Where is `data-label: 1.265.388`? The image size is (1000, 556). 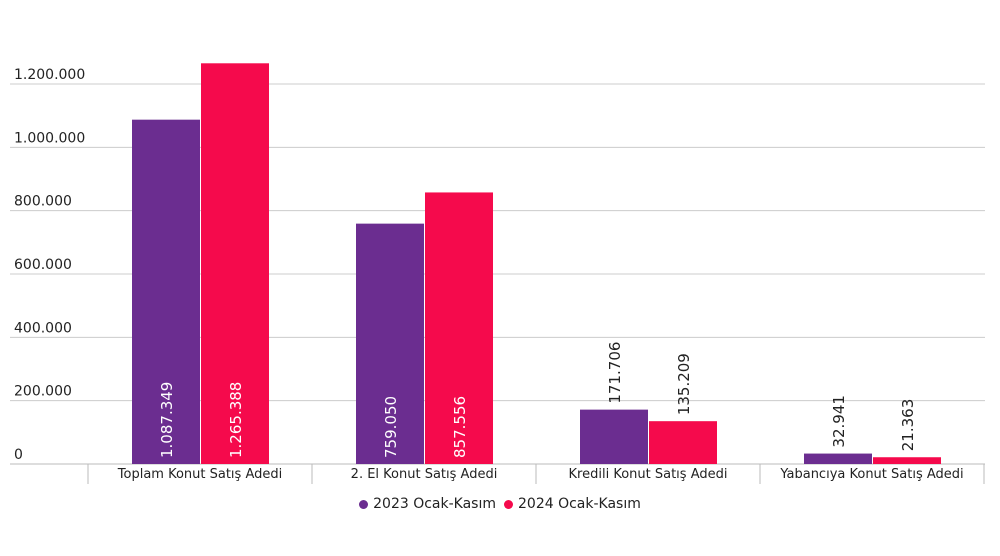 data-label: 1.265.388 is located at coordinates (236, 420).